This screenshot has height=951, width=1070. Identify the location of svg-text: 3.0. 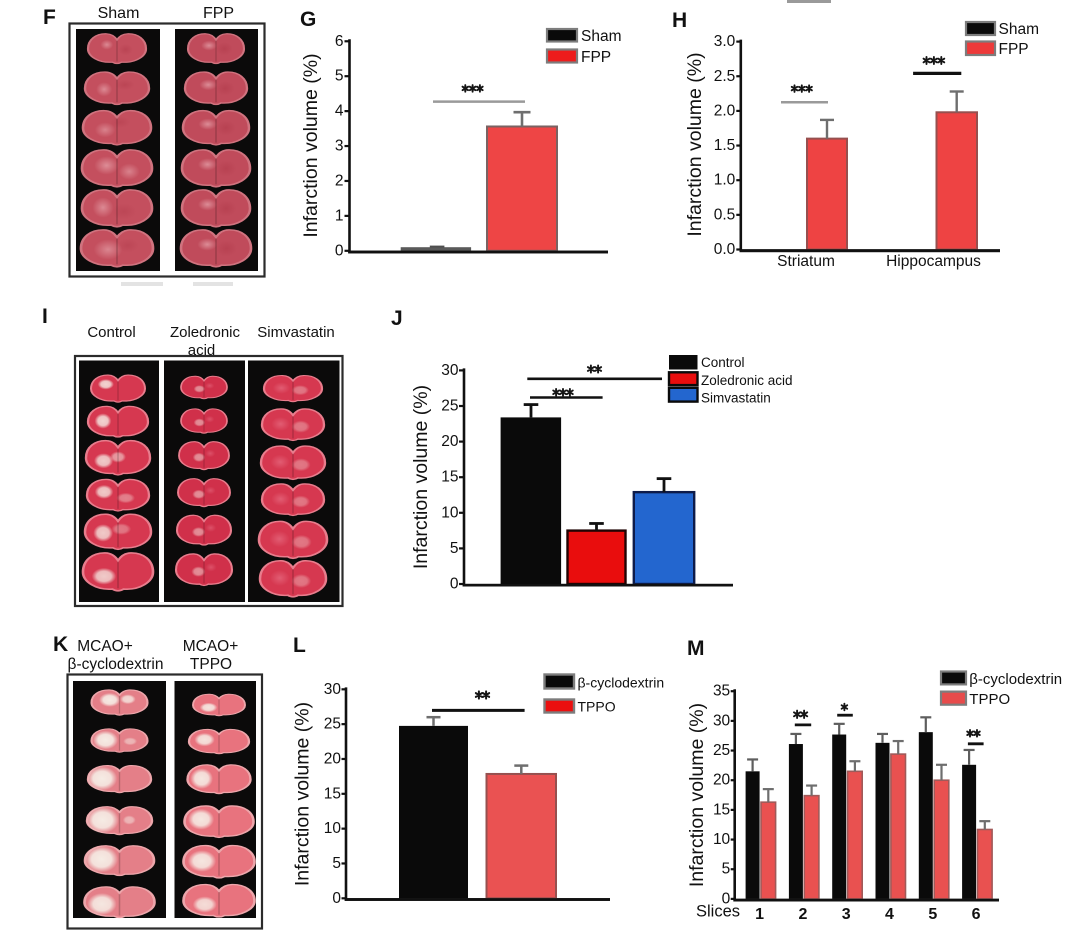
(725, 41).